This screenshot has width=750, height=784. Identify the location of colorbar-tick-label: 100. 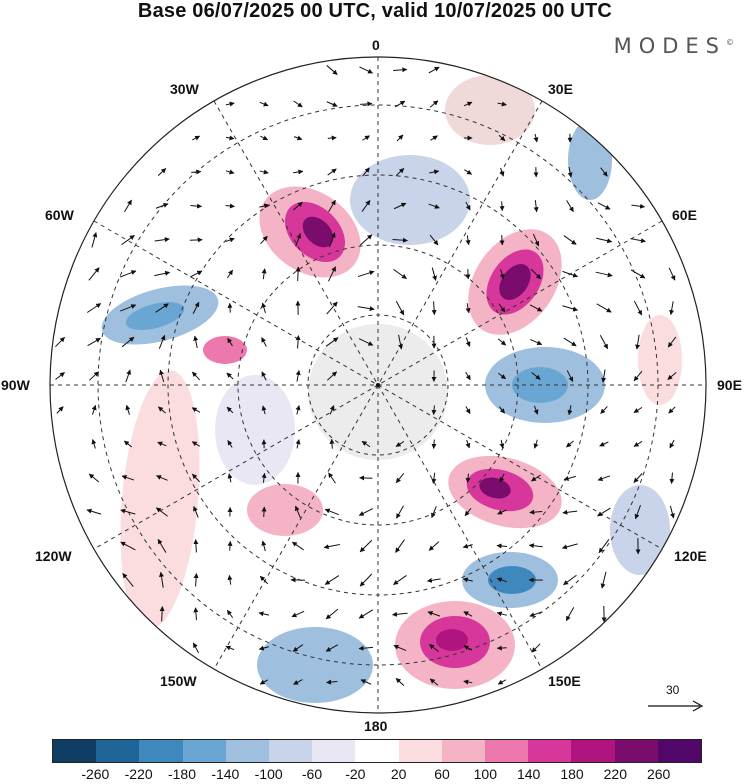
(485, 774).